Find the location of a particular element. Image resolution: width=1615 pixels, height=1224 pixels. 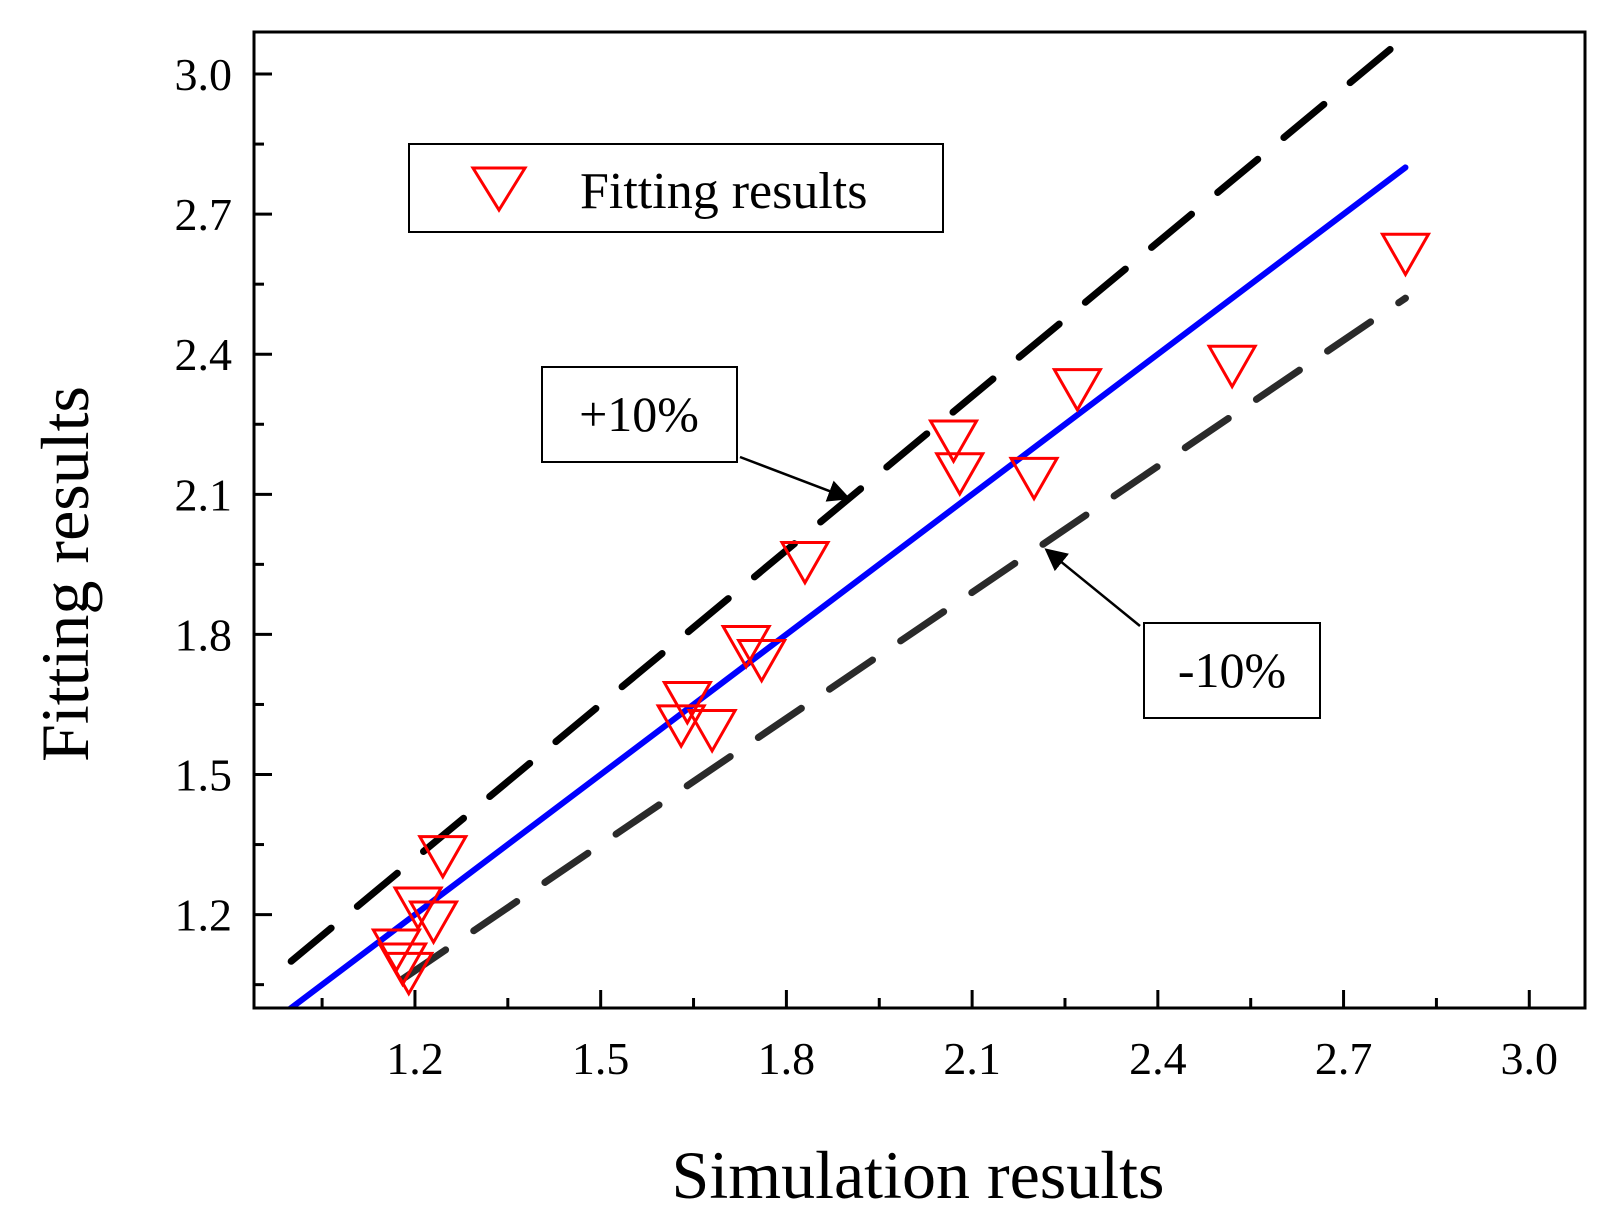

x-tick-label: 3.0 is located at coordinates (1530, 1058).